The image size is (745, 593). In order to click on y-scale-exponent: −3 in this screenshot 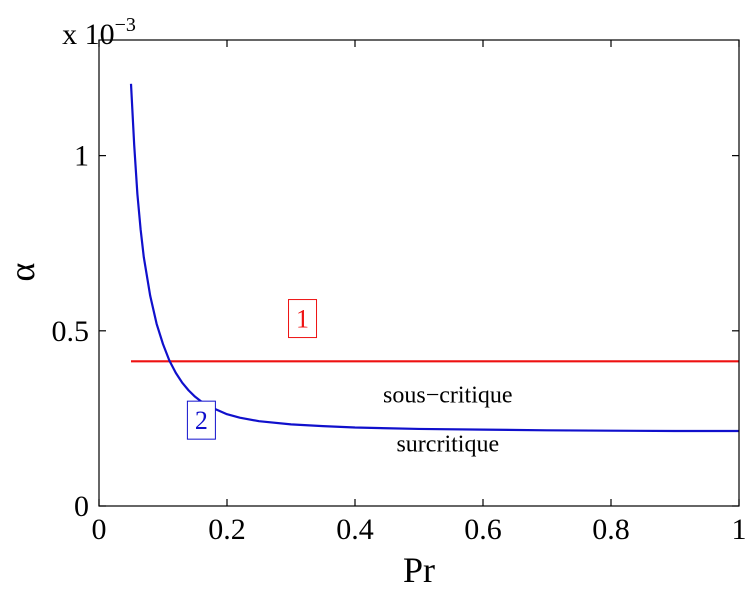, I will do `click(125, 25)`.